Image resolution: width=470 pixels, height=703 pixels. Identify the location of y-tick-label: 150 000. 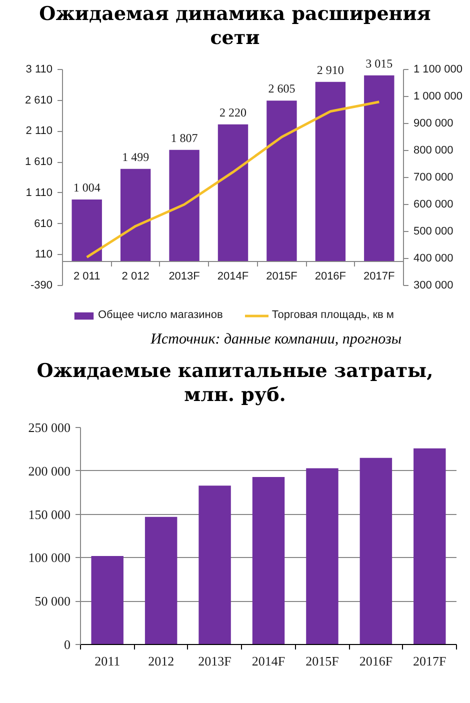
(49, 514).